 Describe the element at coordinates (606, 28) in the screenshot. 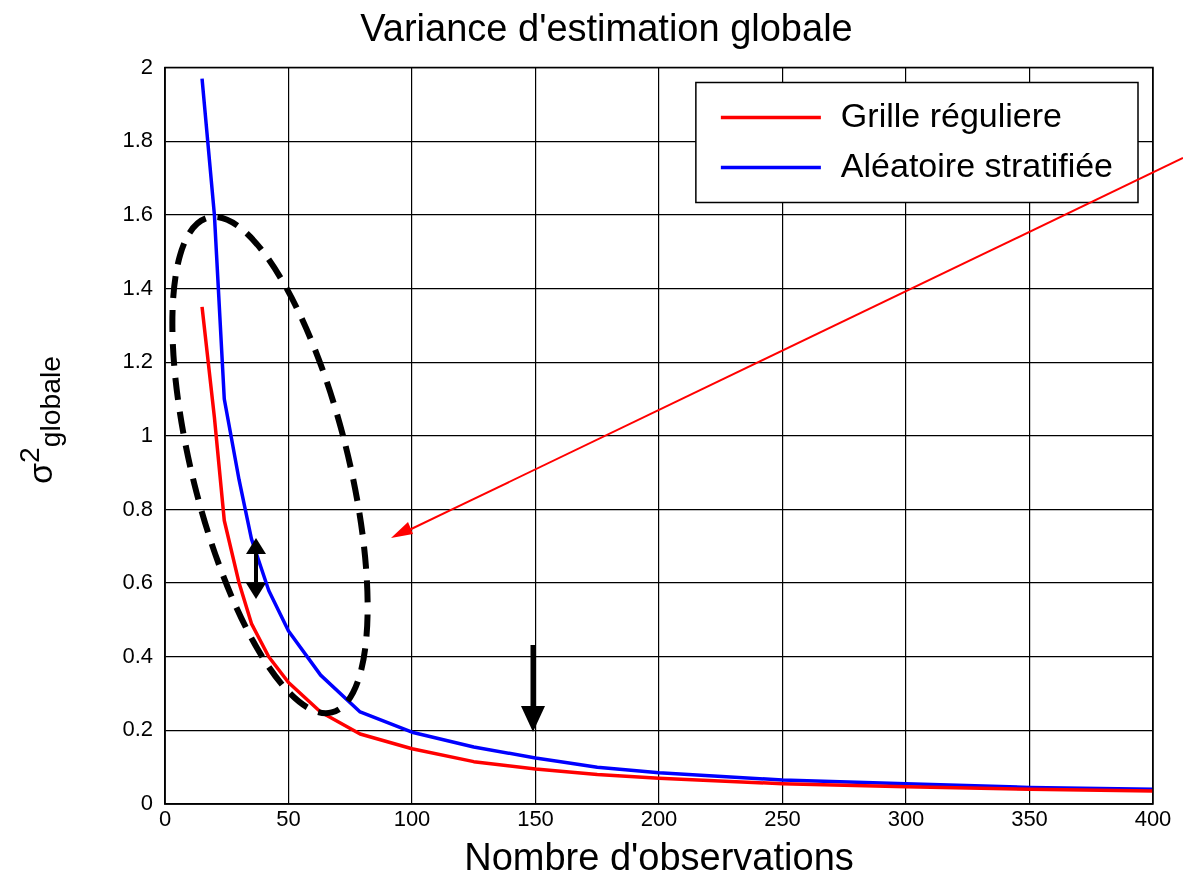

I see `chart-title: Variance d'estimation globale` at that location.